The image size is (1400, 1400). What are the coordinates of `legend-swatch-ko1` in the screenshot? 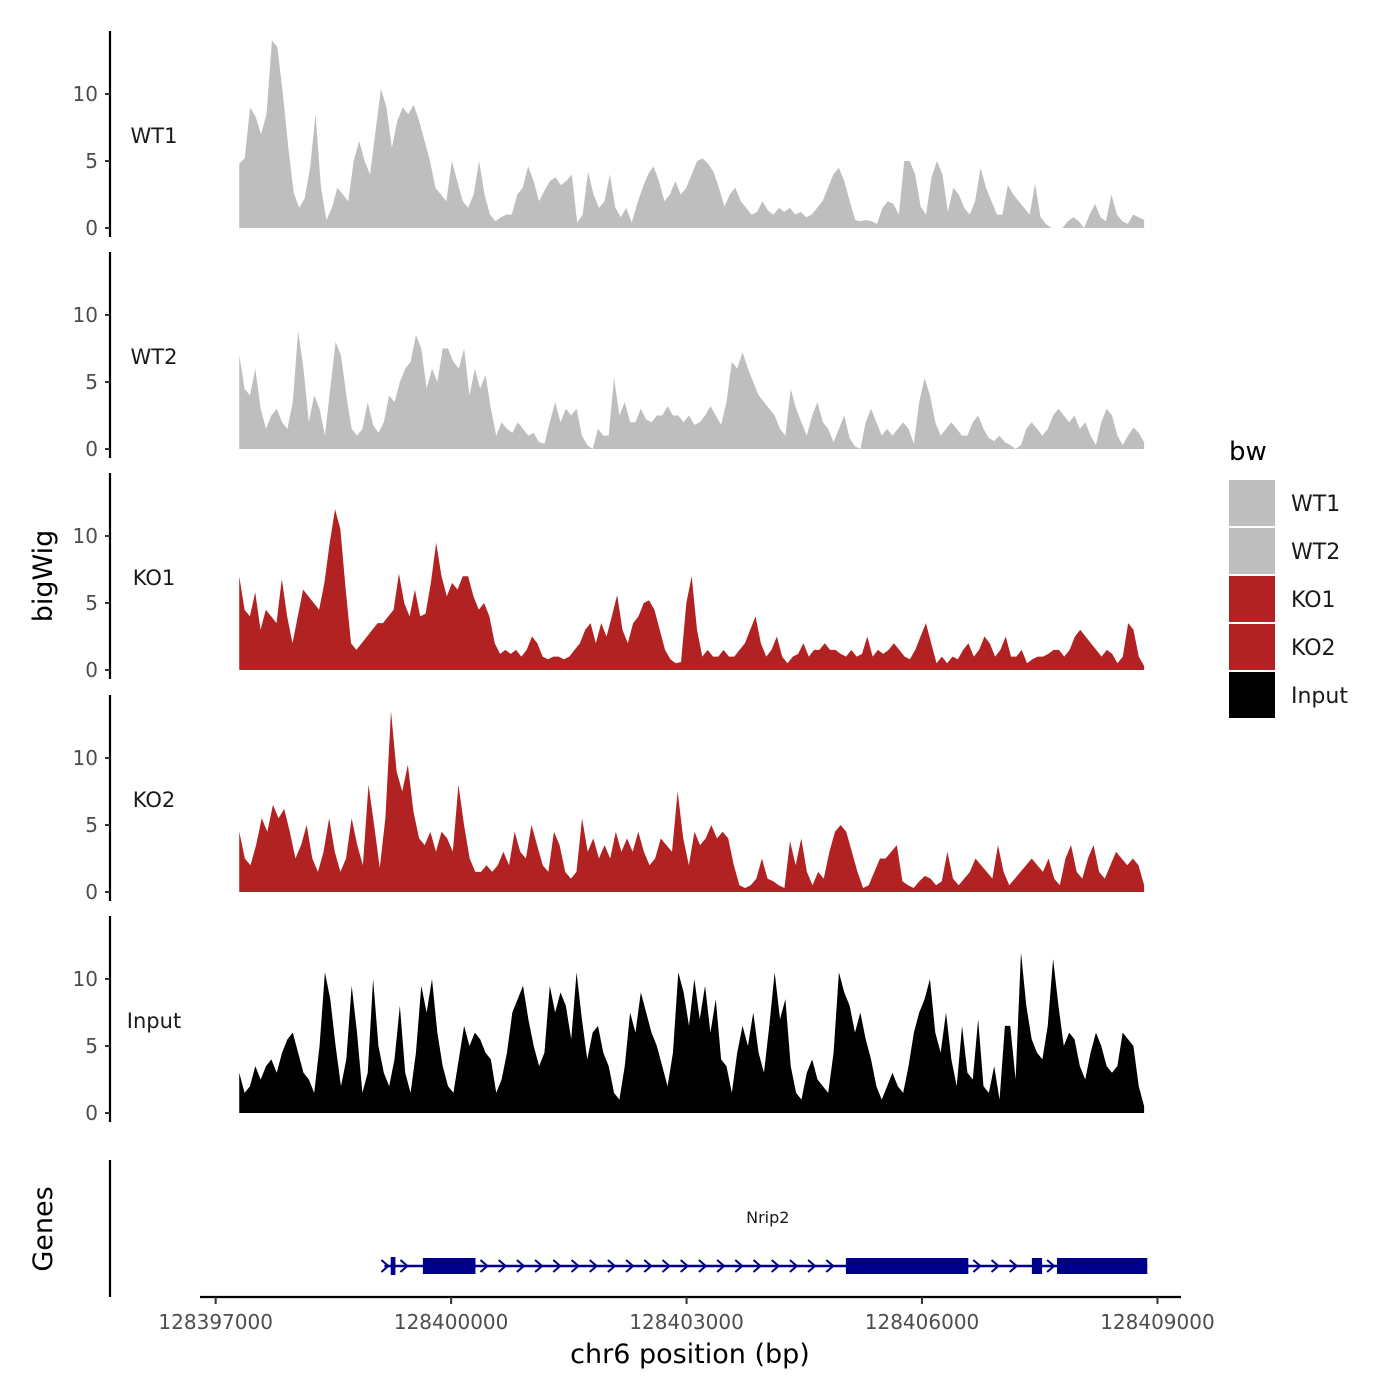 It's located at (1252, 599).